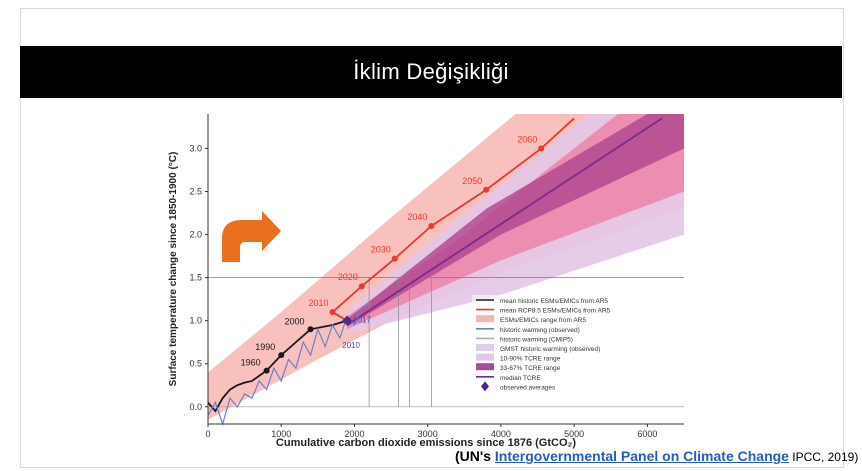 This screenshot has height=471, width=862. I want to click on observed-label-0: 2017, so click(362, 320).